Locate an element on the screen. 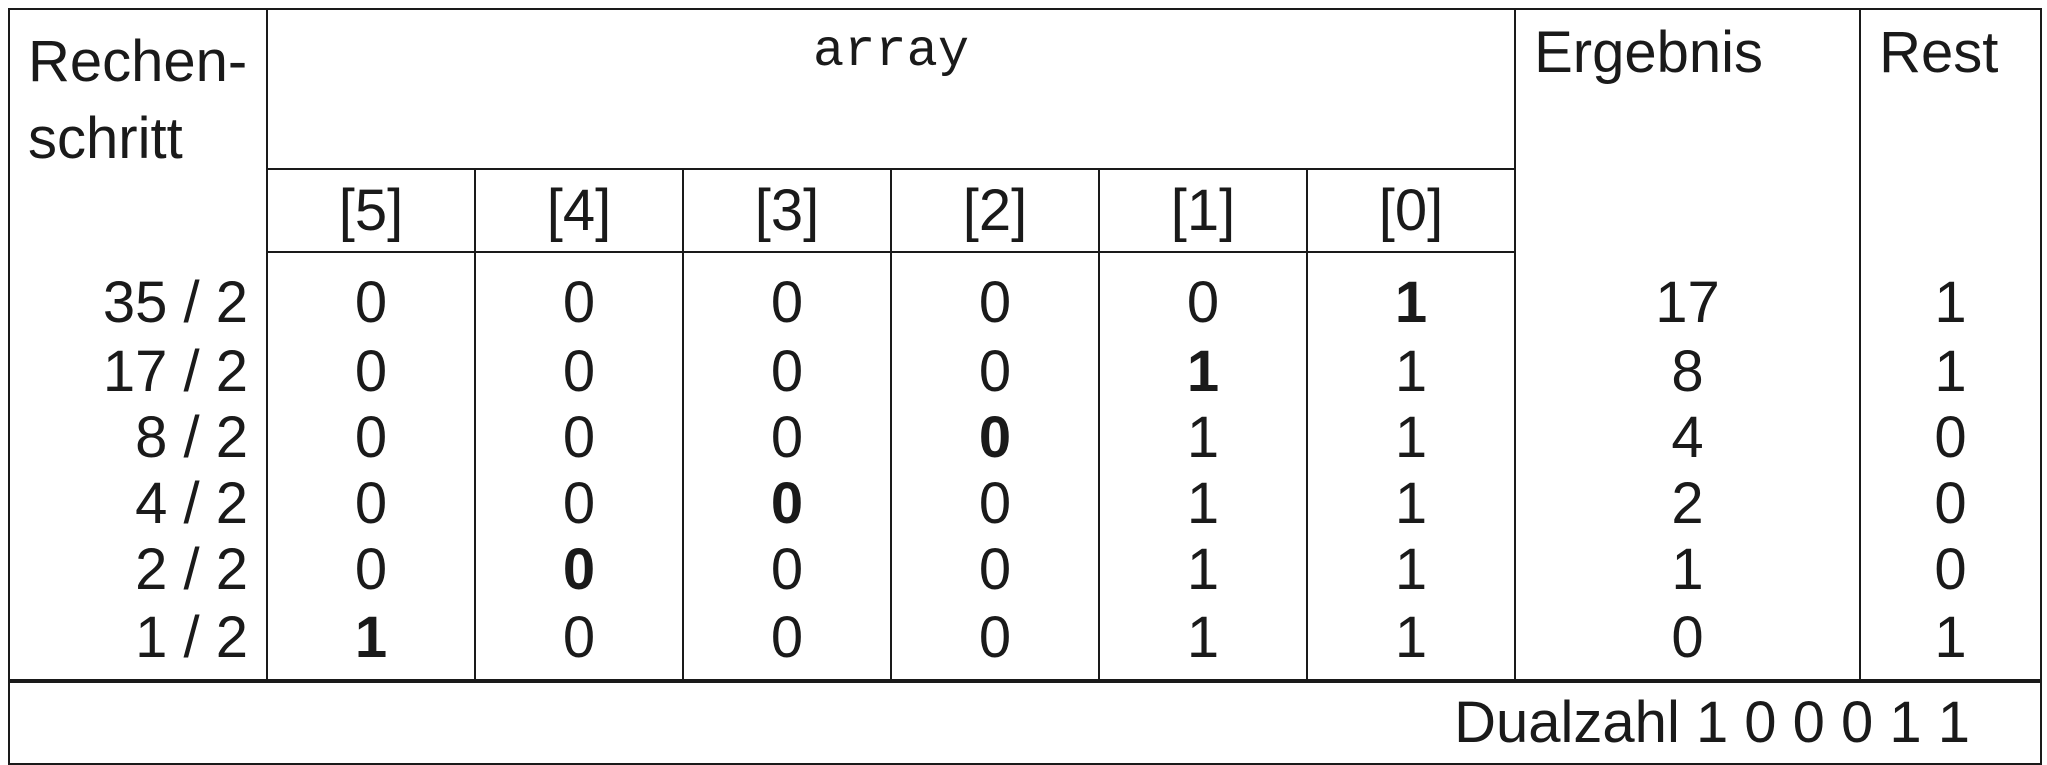 This screenshot has width=2047, height=765. step-cell: 8 / 2 is located at coordinates (138, 438).